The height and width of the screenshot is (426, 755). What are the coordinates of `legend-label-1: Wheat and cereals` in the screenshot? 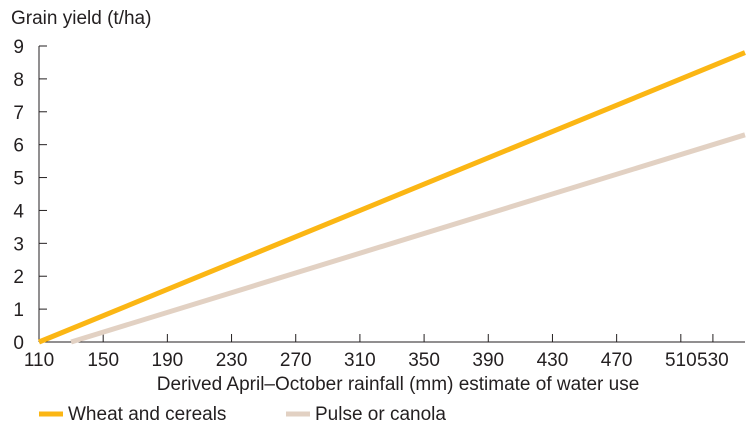 It's located at (147, 414).